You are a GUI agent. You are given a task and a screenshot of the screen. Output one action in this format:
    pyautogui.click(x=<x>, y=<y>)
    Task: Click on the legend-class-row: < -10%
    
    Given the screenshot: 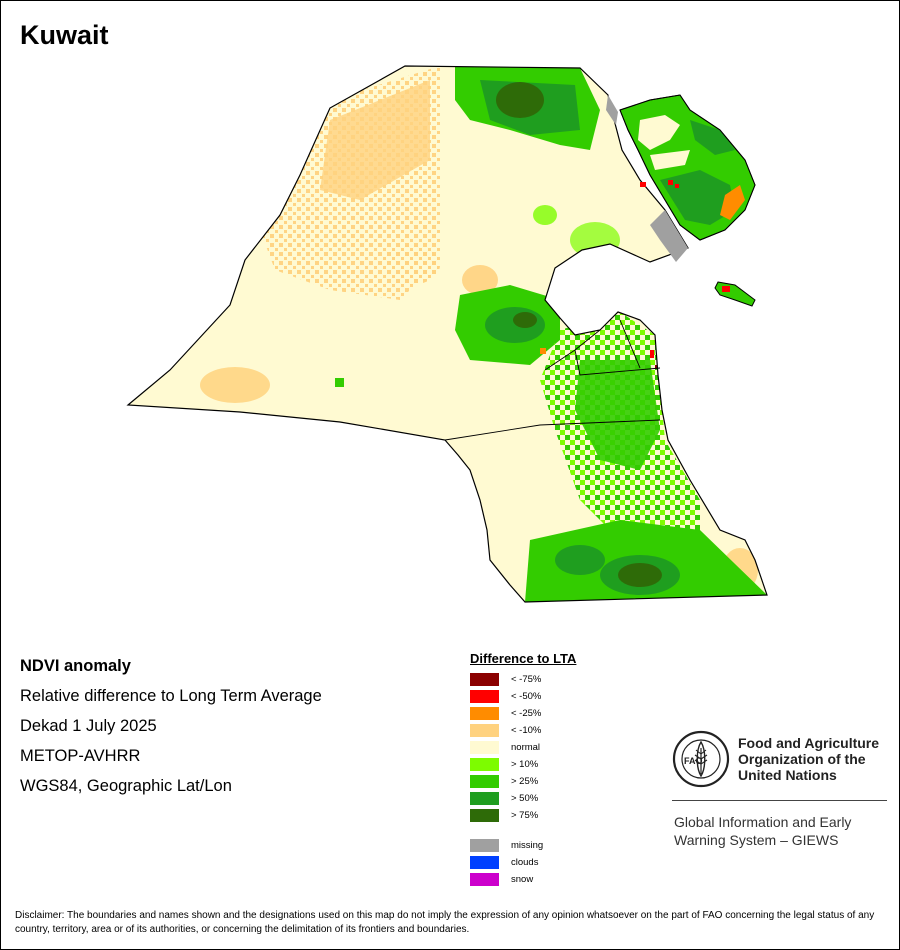 What is the action you would take?
    pyautogui.click(x=523, y=730)
    